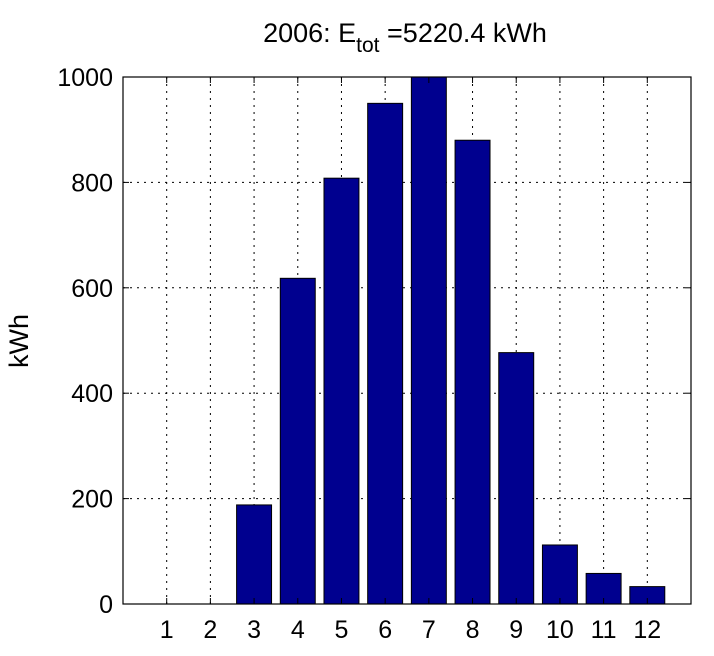  Describe the element at coordinates (516, 630) in the screenshot. I see `x-tick-label-9: 9` at that location.